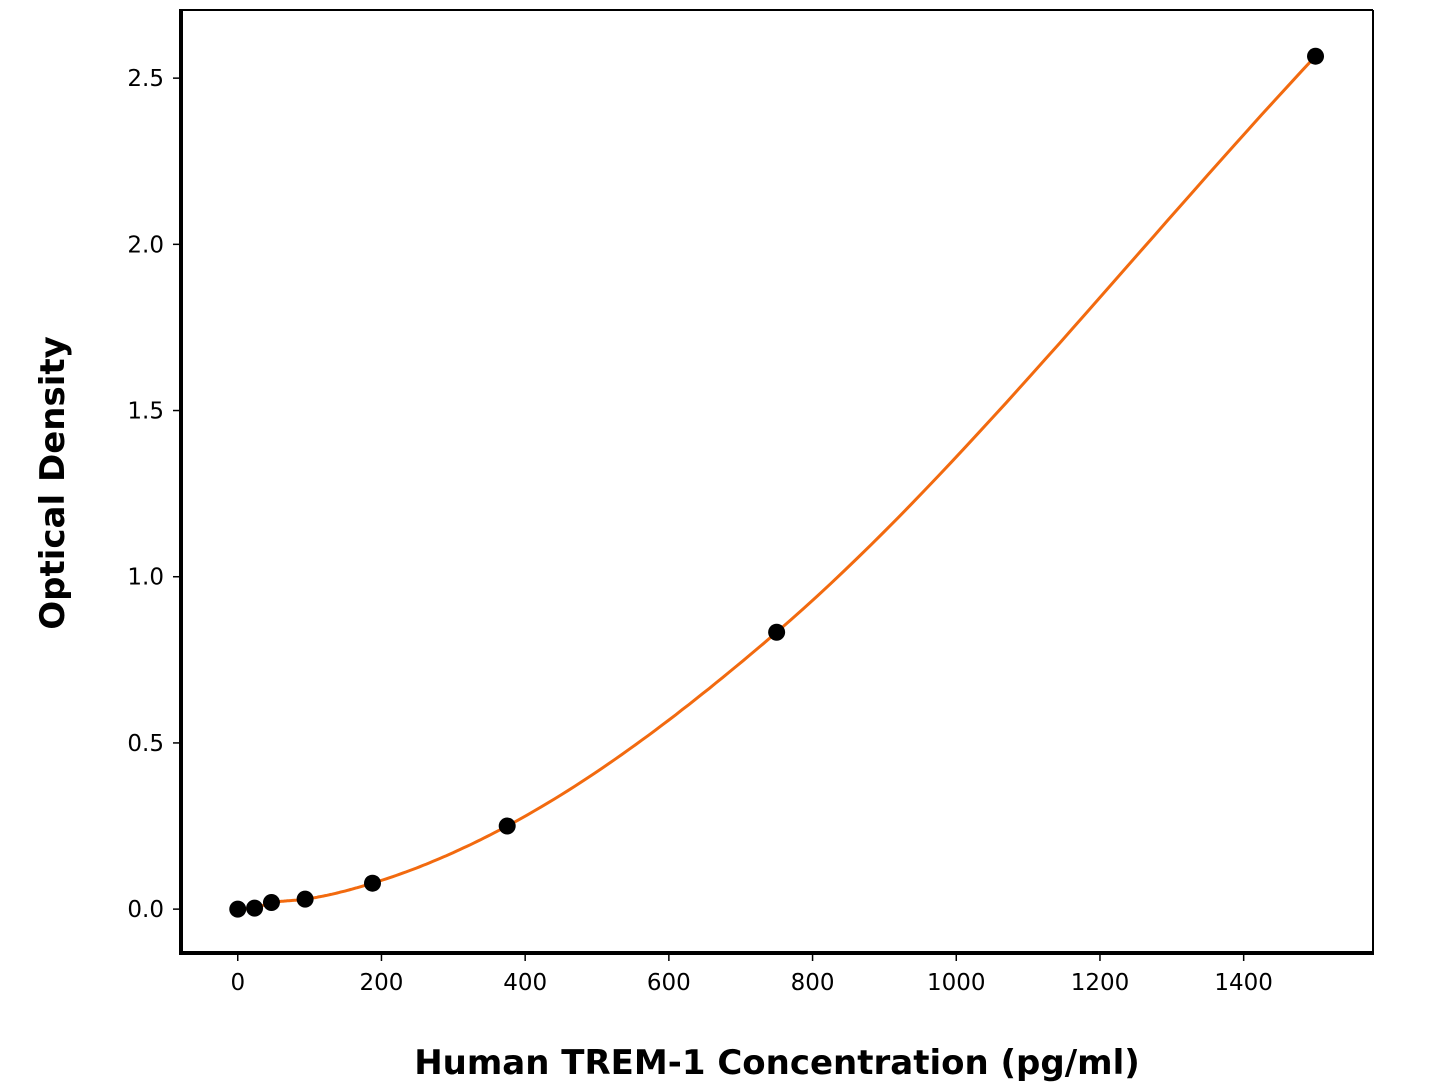 The height and width of the screenshot is (1084, 1445). Describe the element at coordinates (145, 744) in the screenshot. I see `y-tick-label: 0.5` at that location.